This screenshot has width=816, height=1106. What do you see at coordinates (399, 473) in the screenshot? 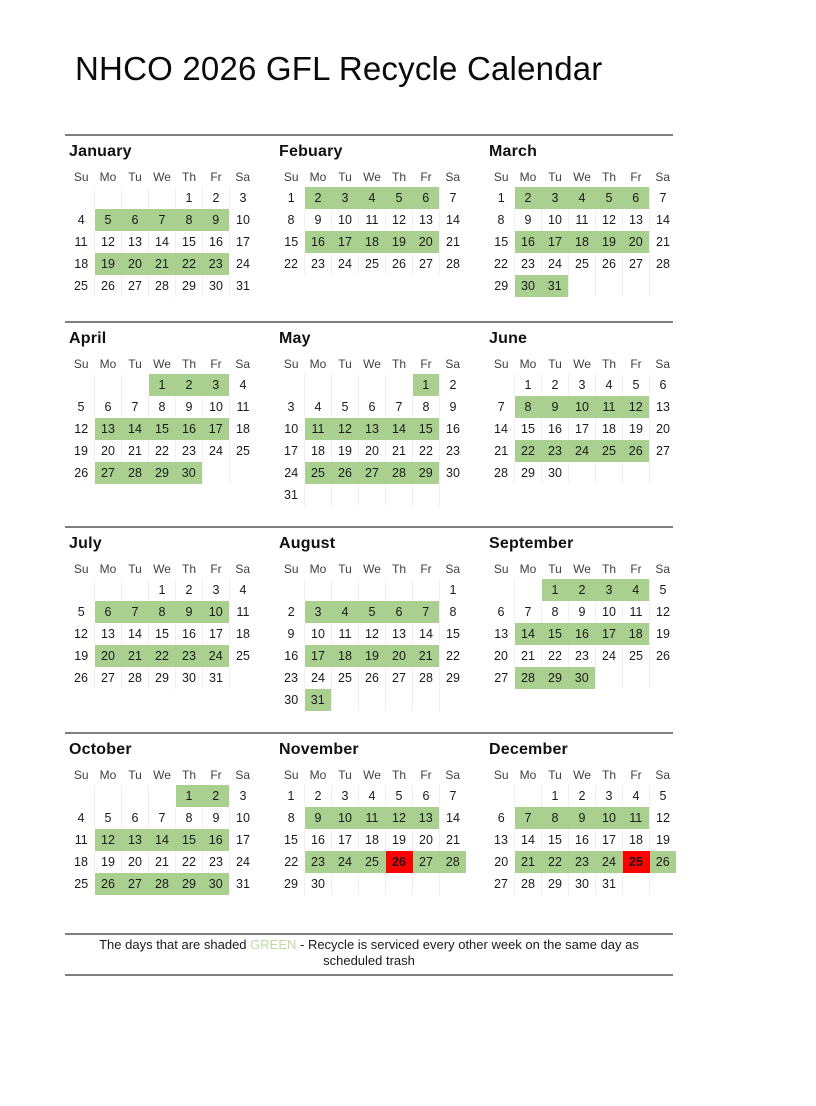
I see `recycle-day-cell: 28` at bounding box center [399, 473].